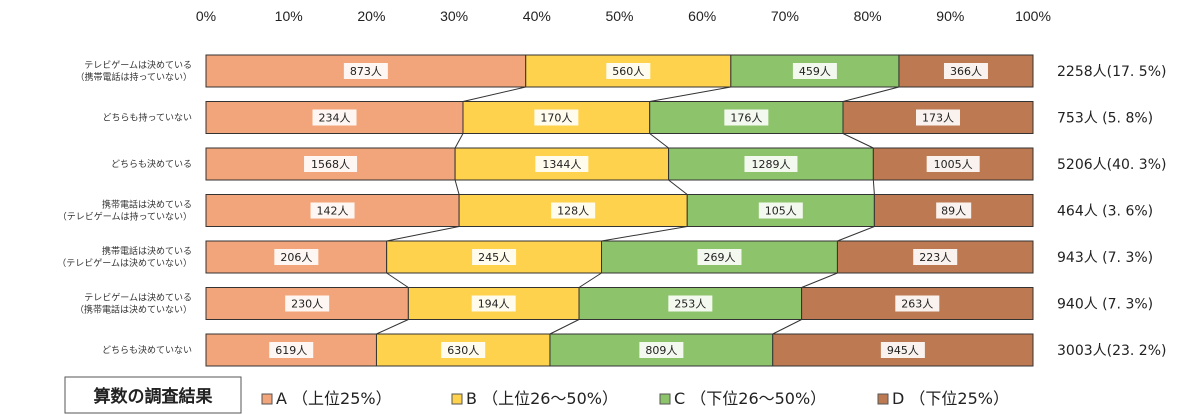  I want to click on x-tick-label: 100%, so click(1033, 16).